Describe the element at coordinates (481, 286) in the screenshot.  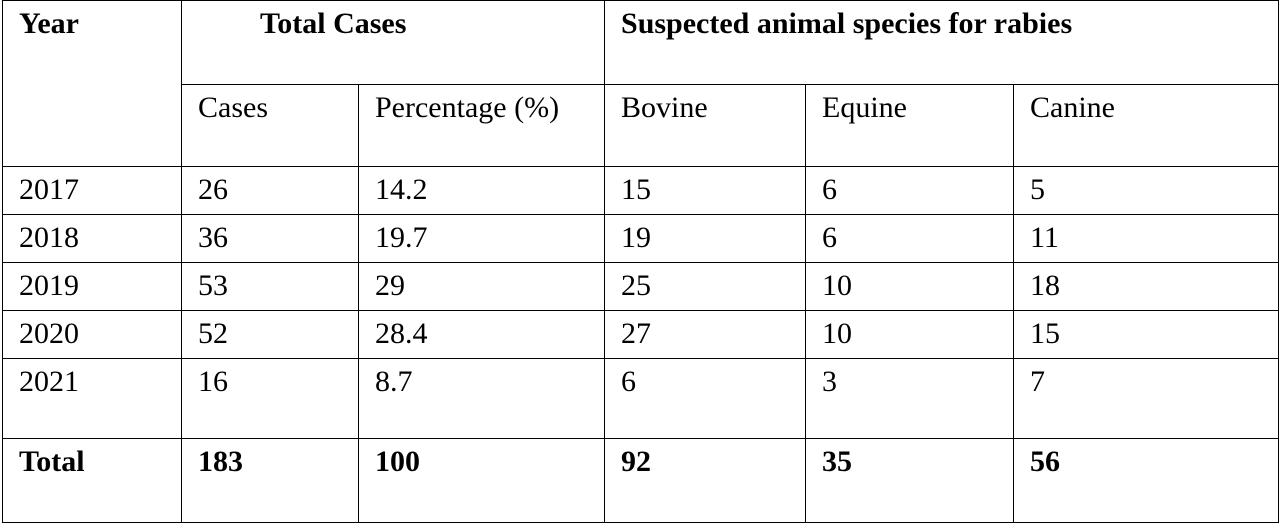
I see `cell-percentage: 29` at that location.